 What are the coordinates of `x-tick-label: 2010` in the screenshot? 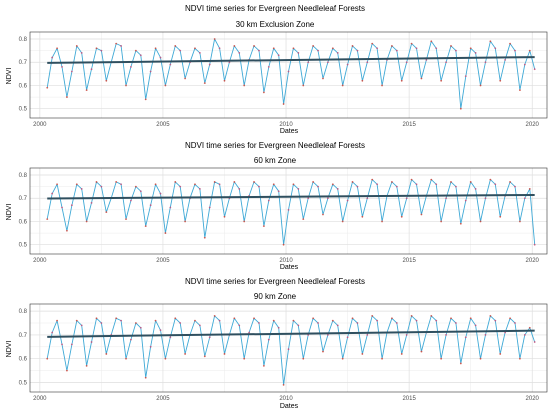 It's located at (286, 399).